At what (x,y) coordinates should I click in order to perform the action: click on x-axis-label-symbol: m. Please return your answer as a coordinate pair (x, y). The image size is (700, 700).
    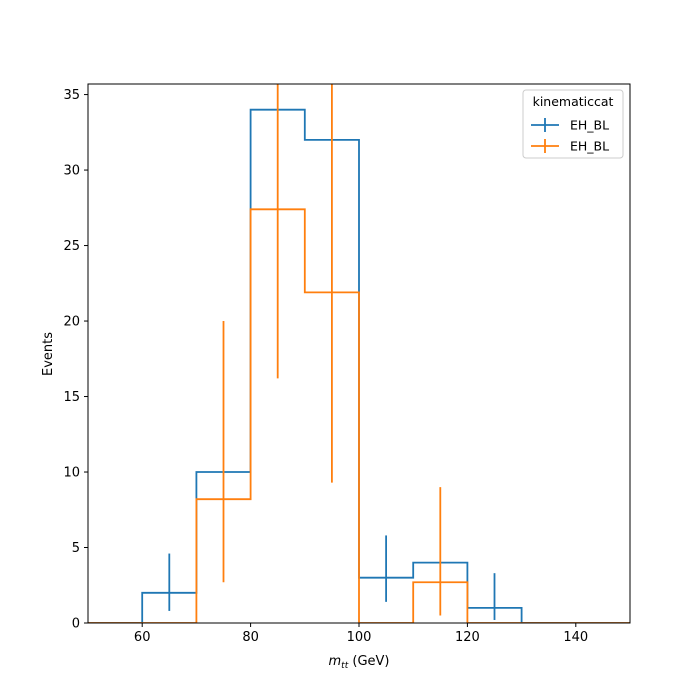
    Looking at the image, I should click on (335, 661).